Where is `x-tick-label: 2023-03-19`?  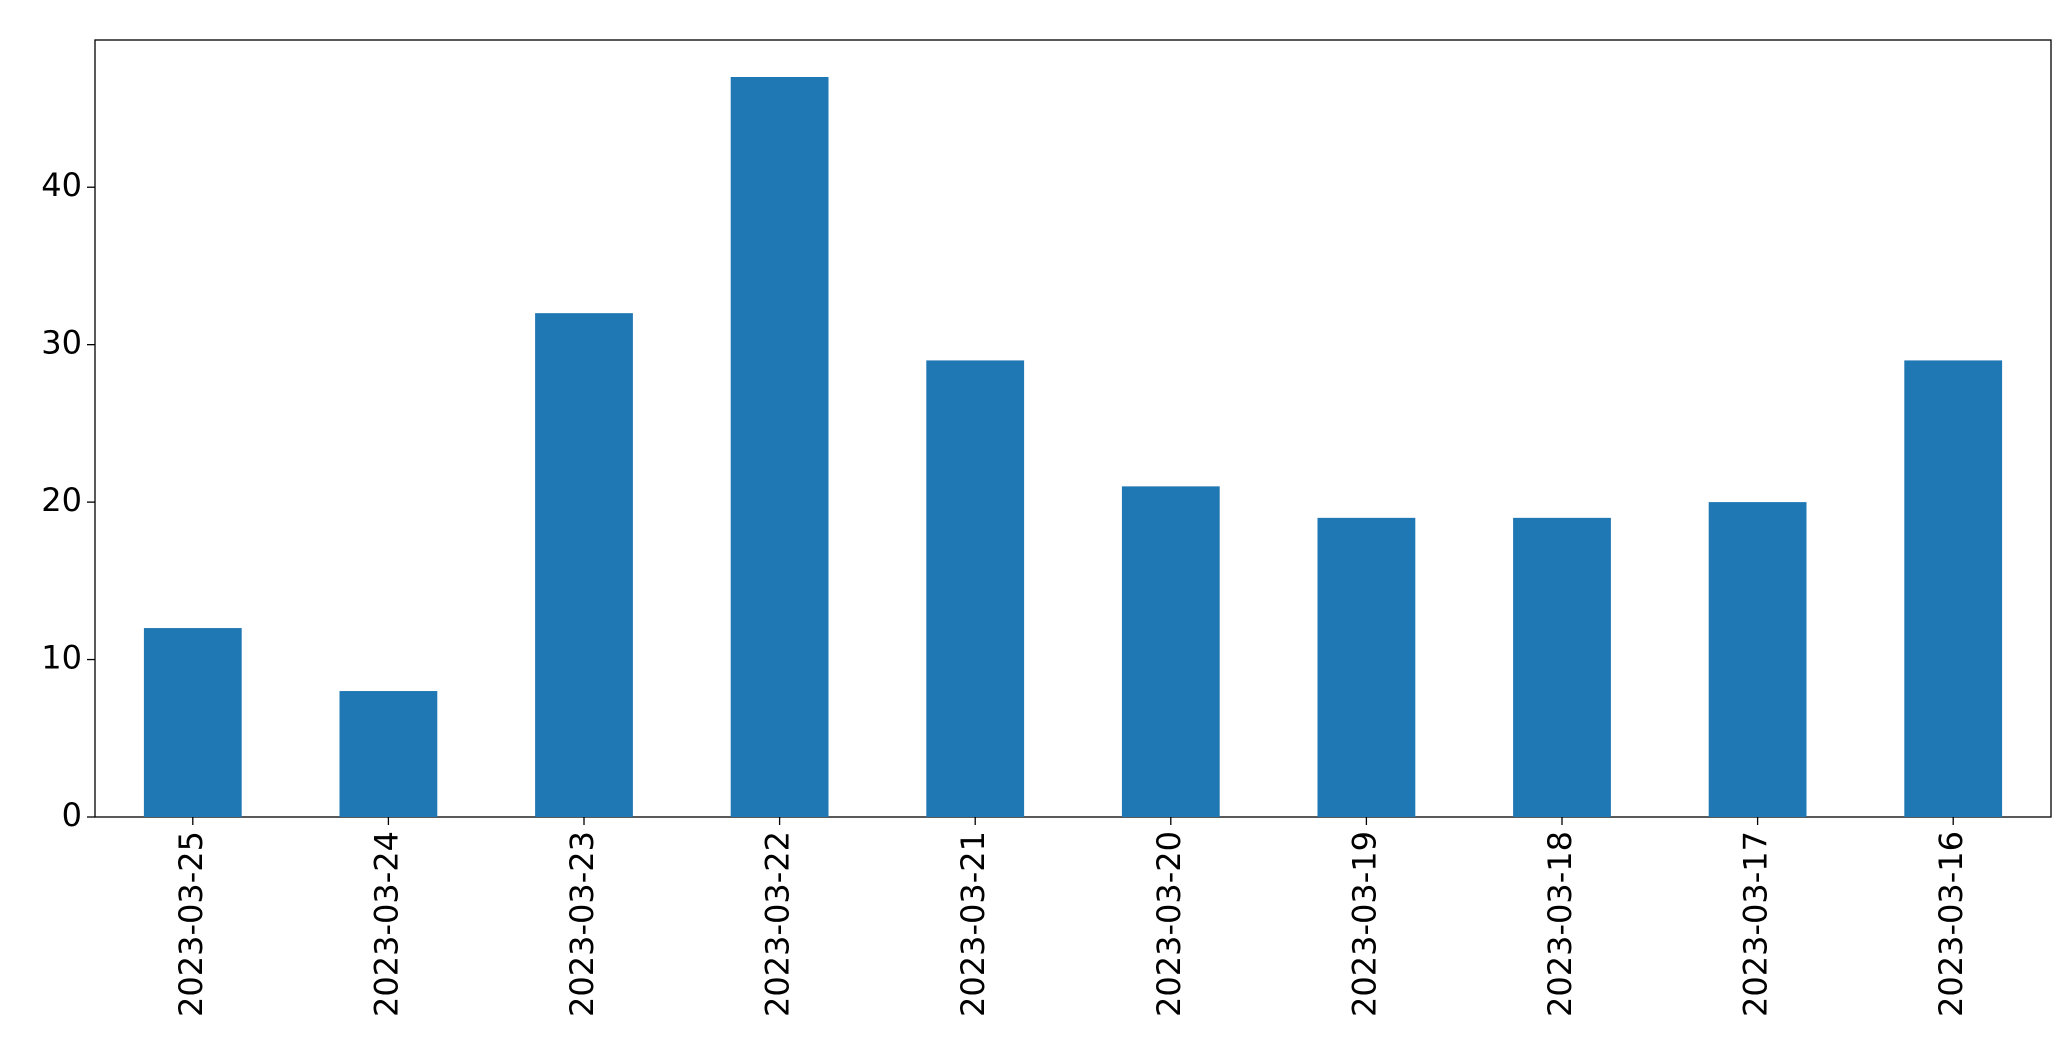 x-tick-label: 2023-03-19 is located at coordinates (1364, 924).